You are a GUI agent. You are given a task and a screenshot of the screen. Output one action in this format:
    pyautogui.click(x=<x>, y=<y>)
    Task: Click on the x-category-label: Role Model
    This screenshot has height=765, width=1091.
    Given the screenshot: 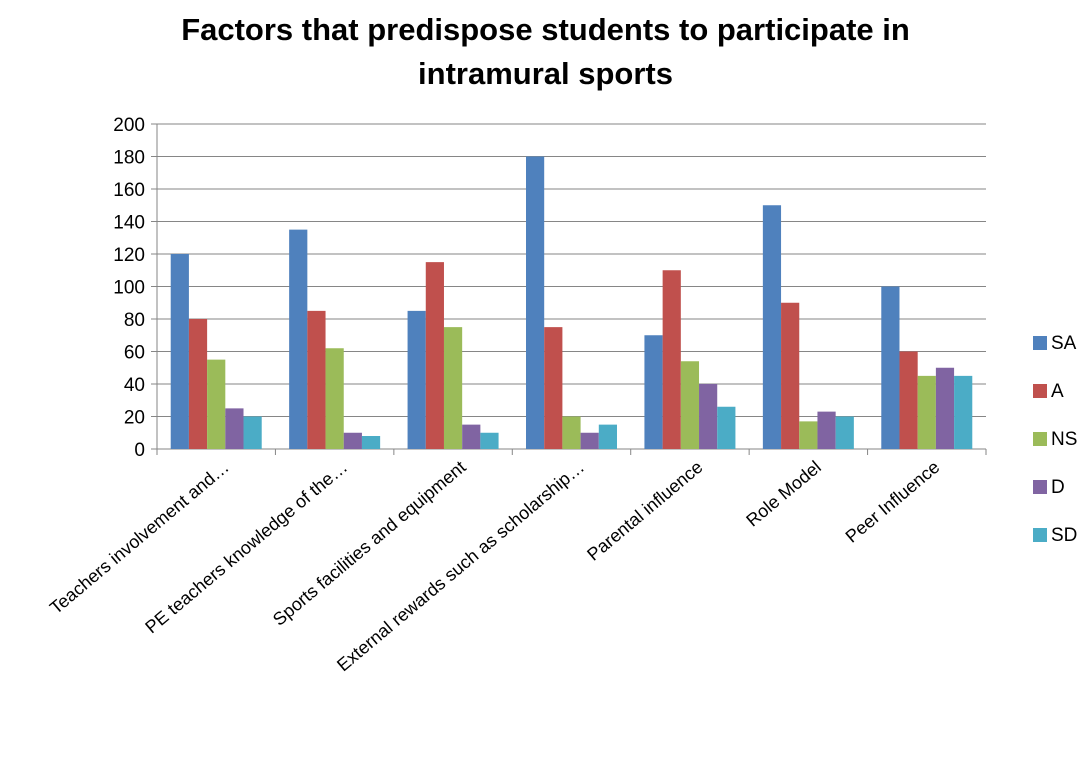 What is the action you would take?
    pyautogui.click(x=783, y=494)
    